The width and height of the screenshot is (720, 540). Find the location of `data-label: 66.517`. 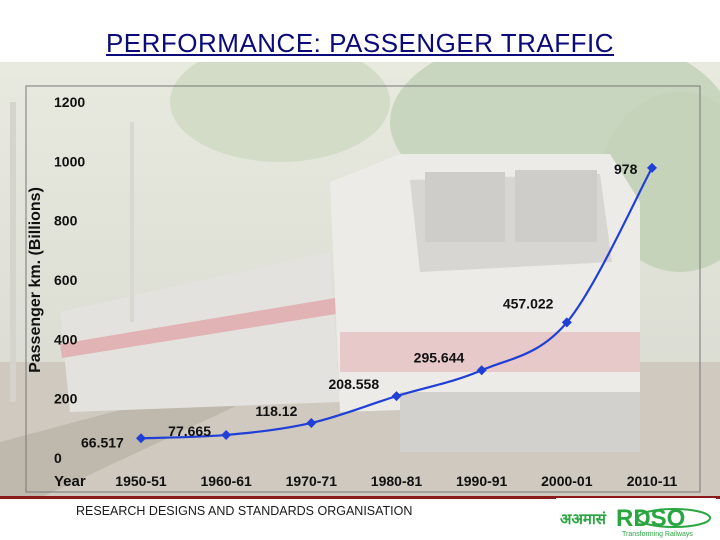

data-label: 66.517 is located at coordinates (102, 442).